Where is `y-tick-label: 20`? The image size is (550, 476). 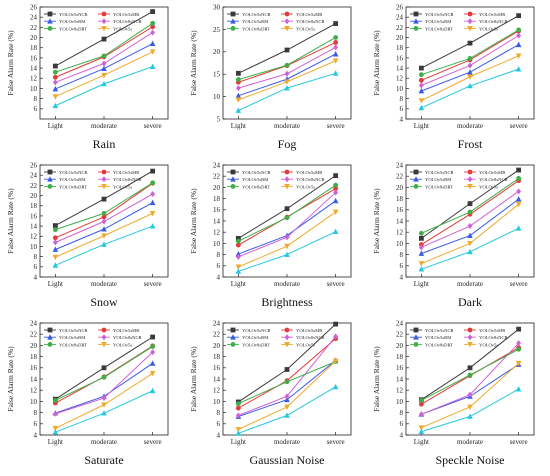
y-tick-label: 20 is located at coordinates (400, 38).